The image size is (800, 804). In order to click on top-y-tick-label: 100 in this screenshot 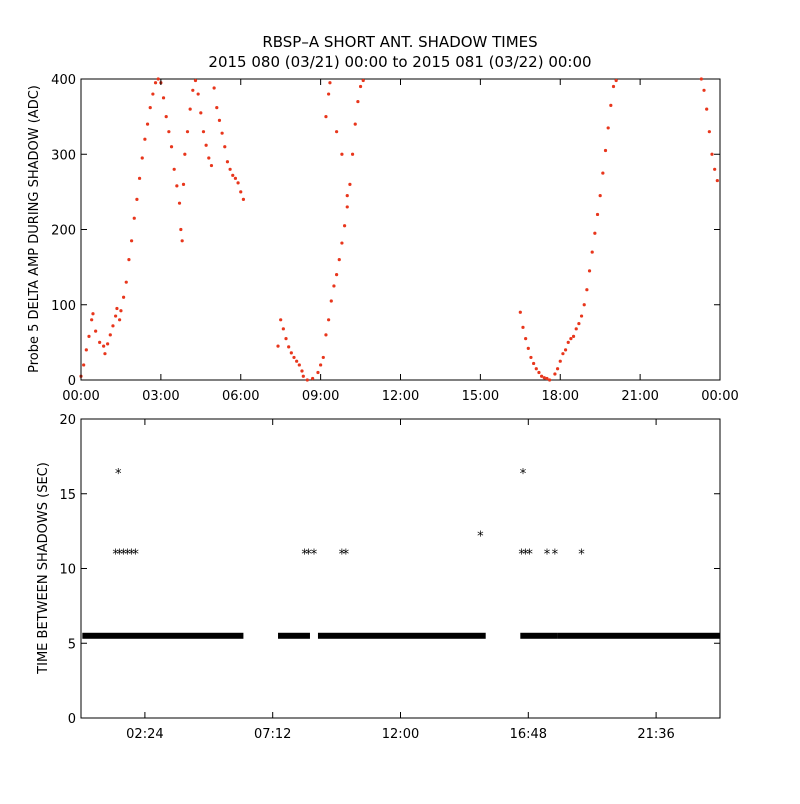, I will do `click(63, 306)`.